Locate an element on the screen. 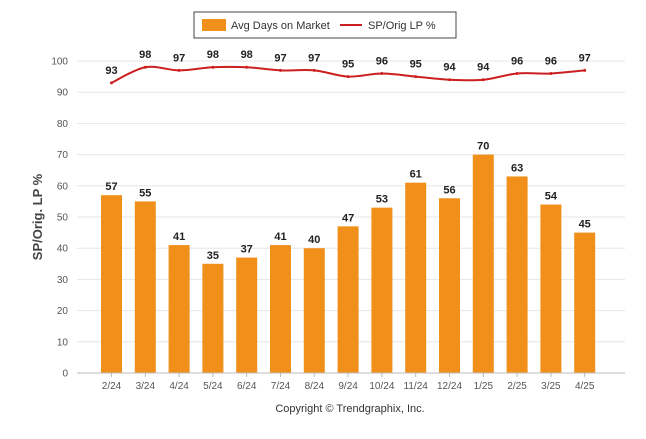  y-tick-label: 20 is located at coordinates (63, 311).